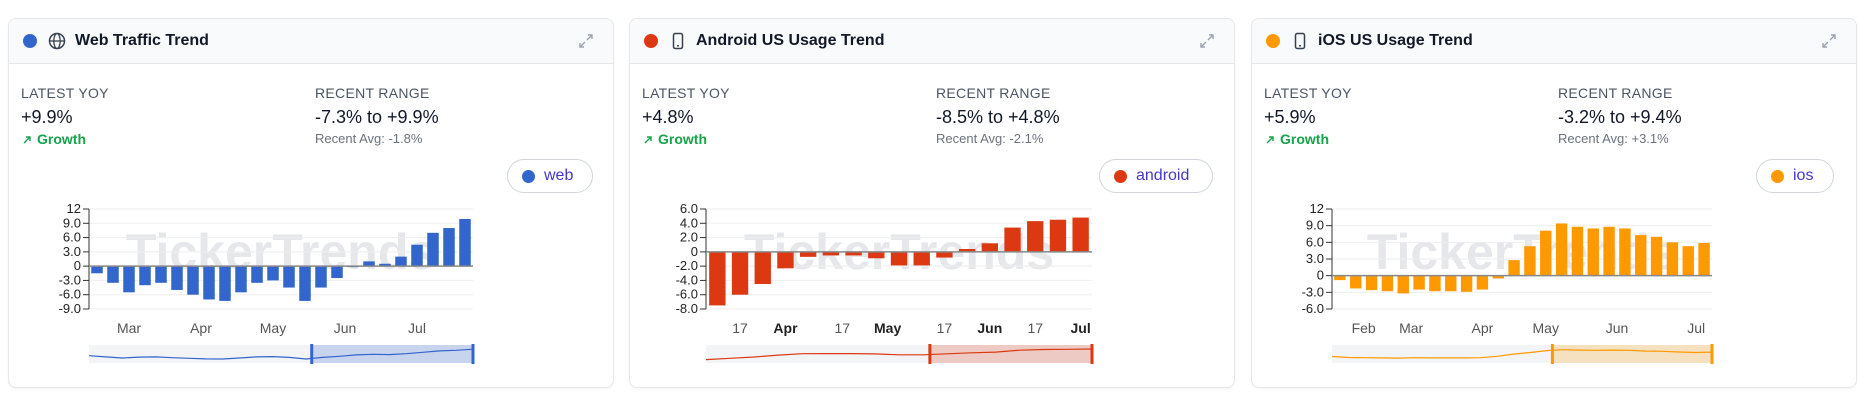 This screenshot has height=402, width=1858. I want to click on y-tick-label: -8.0, so click(687, 308).